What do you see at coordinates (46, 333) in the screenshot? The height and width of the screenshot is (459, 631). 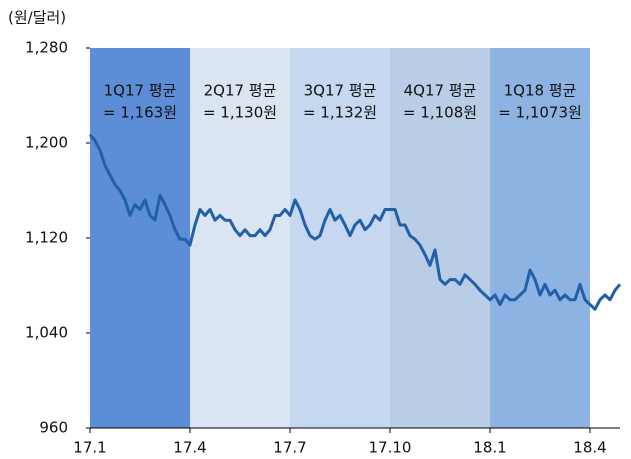 I see `y-tick-label: 1,040` at bounding box center [46, 333].